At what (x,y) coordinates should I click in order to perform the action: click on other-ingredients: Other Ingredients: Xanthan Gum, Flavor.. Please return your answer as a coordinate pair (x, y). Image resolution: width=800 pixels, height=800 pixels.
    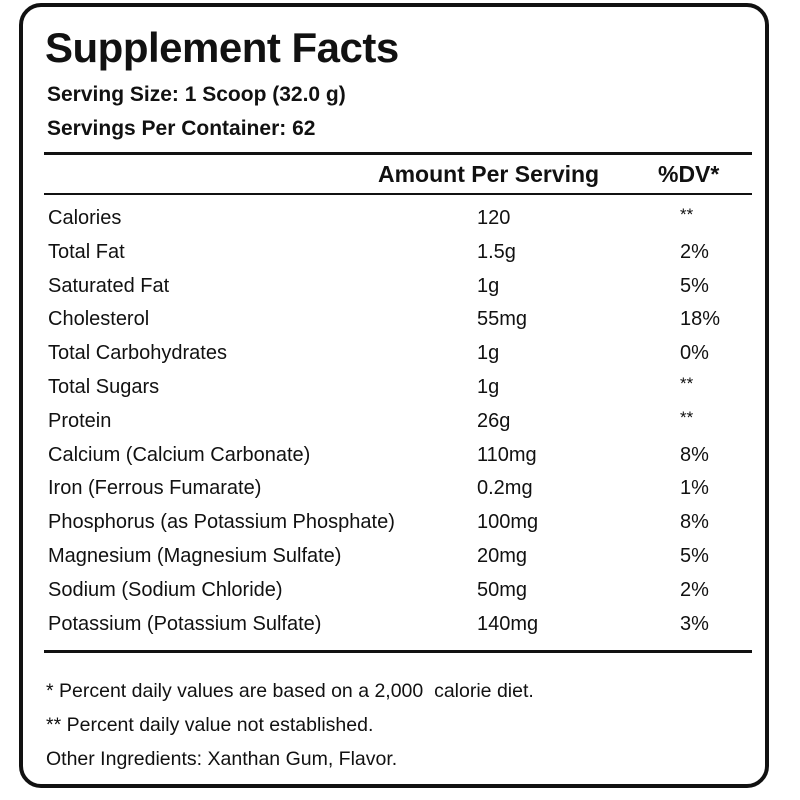
    Looking at the image, I should click on (222, 759).